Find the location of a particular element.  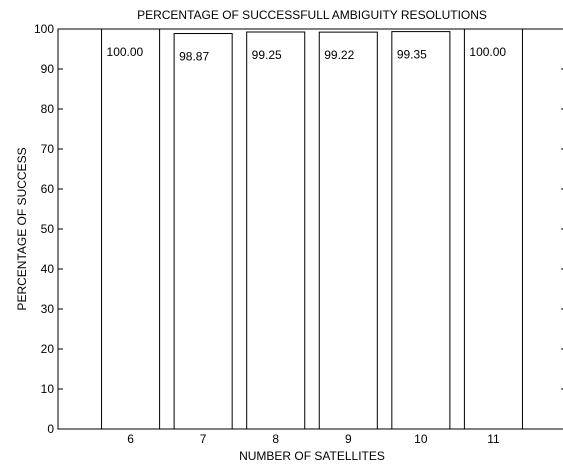

x-tick-label: 6 is located at coordinates (130, 439).